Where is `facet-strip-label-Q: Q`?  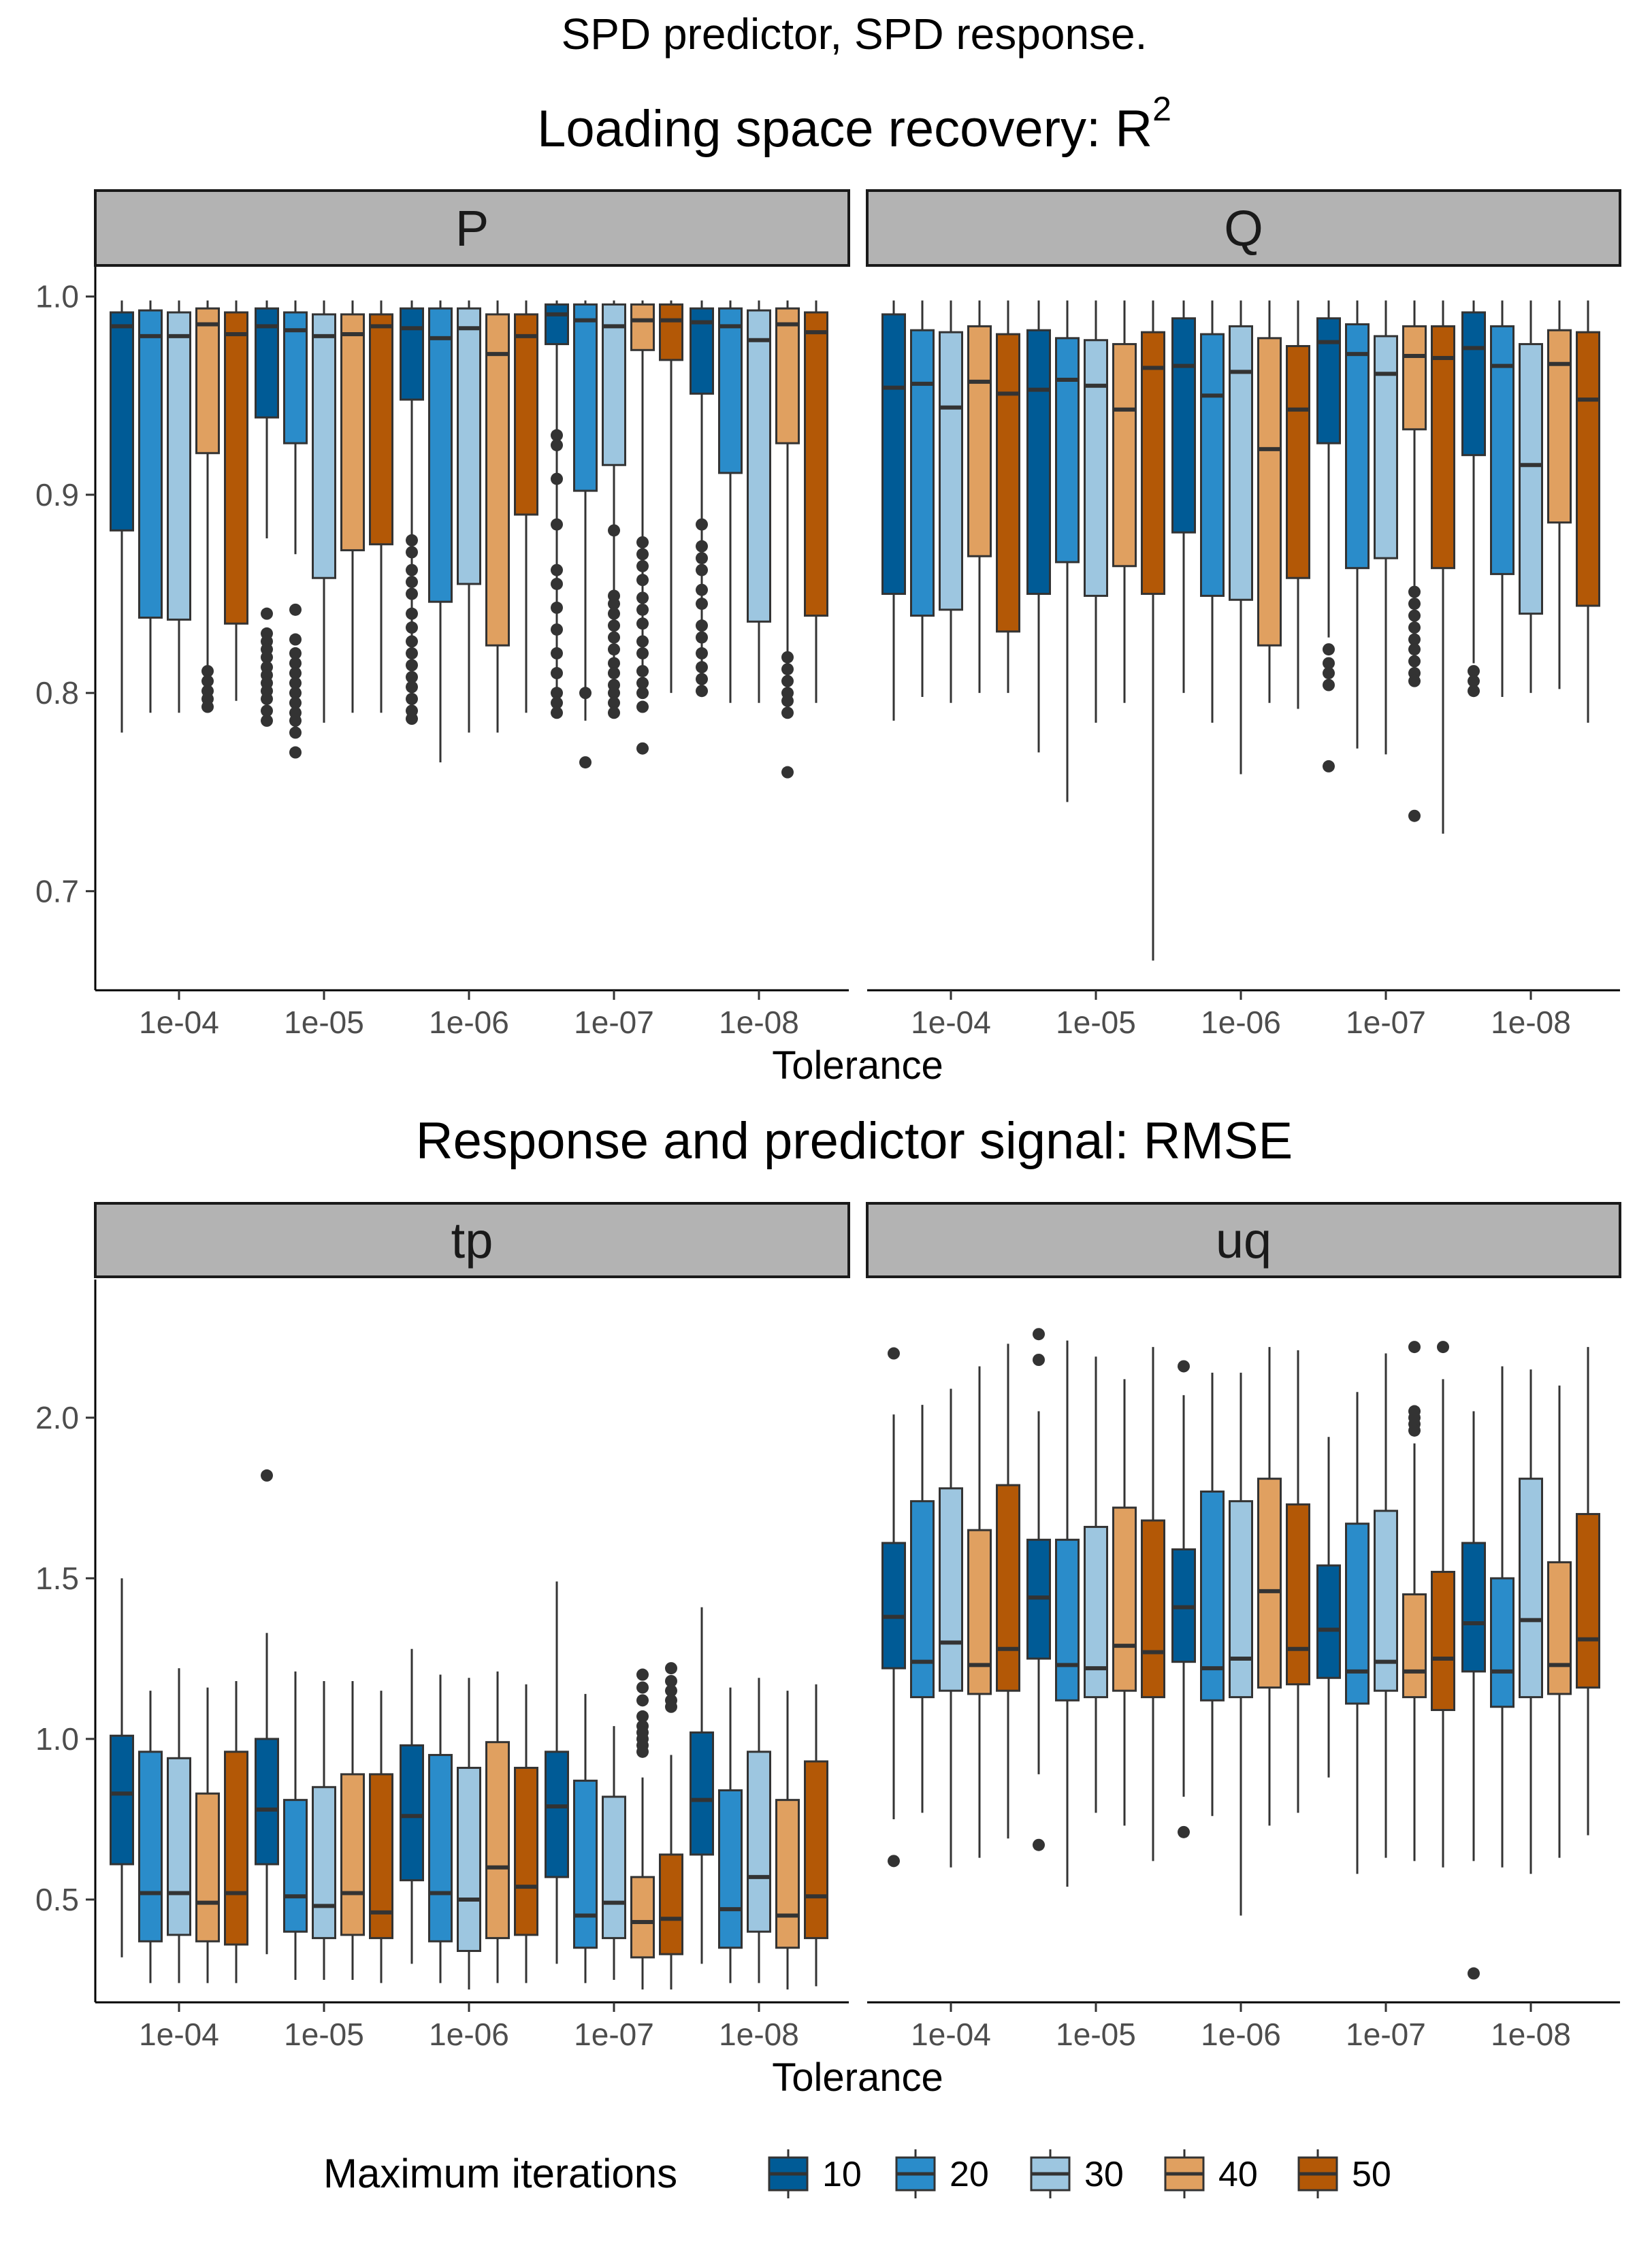
facet-strip-label-Q: Q is located at coordinates (1243, 229).